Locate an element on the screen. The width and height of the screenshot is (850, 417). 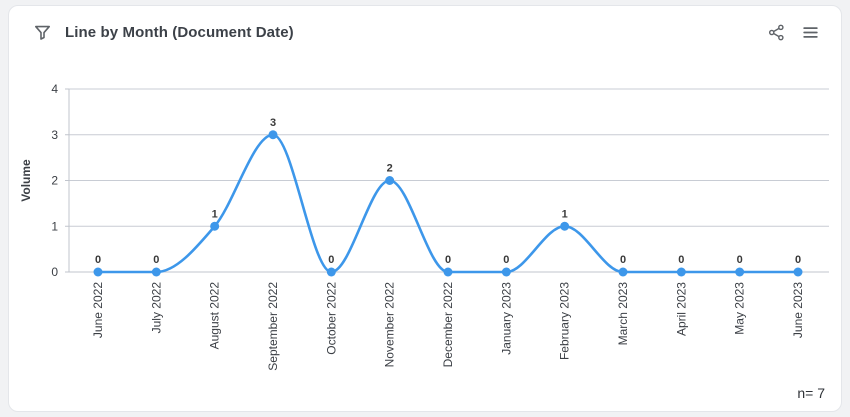
data-point-June 2023 is located at coordinates (798, 272).